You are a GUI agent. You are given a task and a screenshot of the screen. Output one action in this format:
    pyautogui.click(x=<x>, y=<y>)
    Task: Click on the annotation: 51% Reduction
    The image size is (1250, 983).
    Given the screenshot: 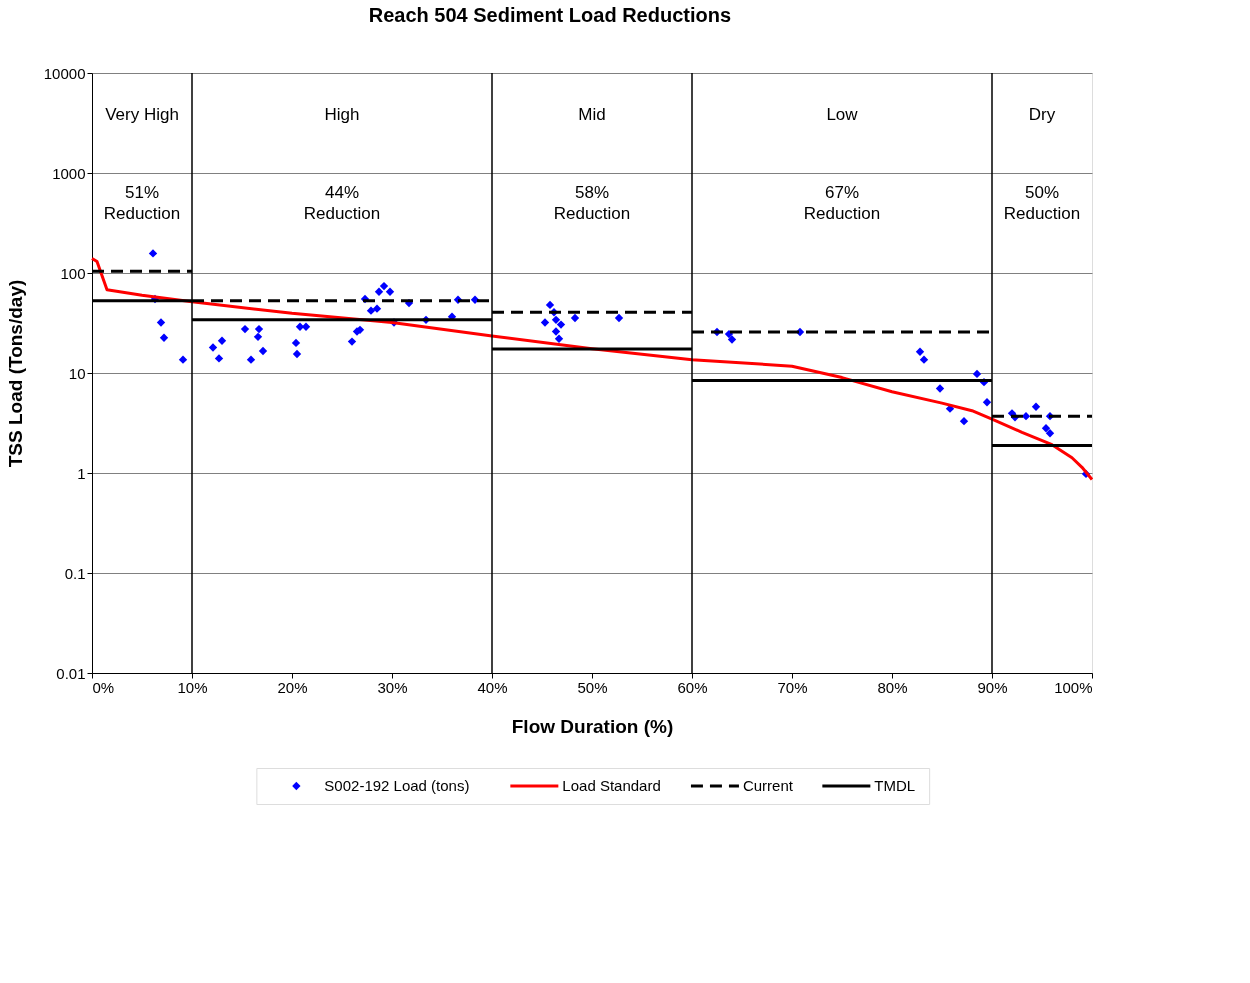 What is the action you would take?
    pyautogui.click(x=142, y=203)
    